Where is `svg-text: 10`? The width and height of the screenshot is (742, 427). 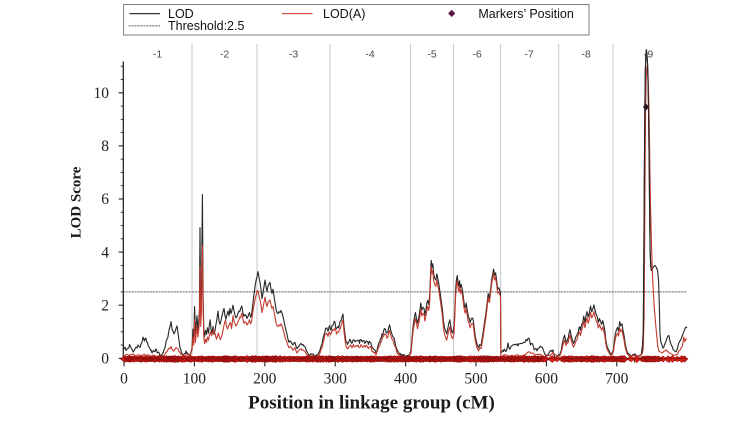 svg-text: 10 is located at coordinates (102, 93).